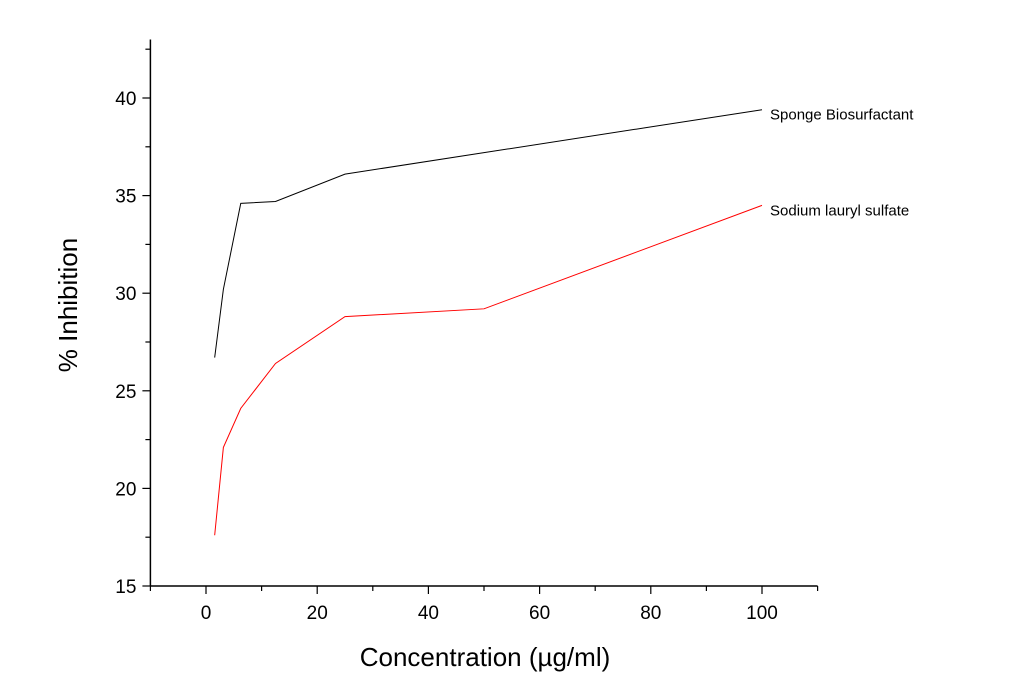 The height and width of the screenshot is (700, 1028). Describe the element at coordinates (539, 613) in the screenshot. I see `x-tick-label: 60` at that location.